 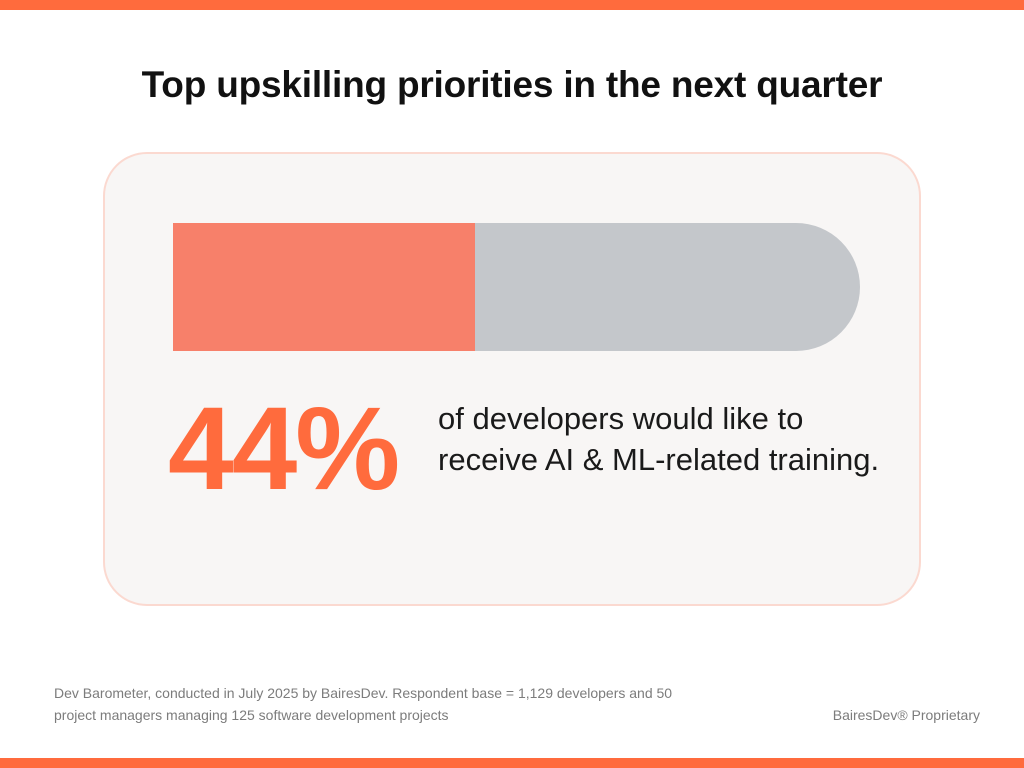 I want to click on stat-value: 44%, so click(x=284, y=449).